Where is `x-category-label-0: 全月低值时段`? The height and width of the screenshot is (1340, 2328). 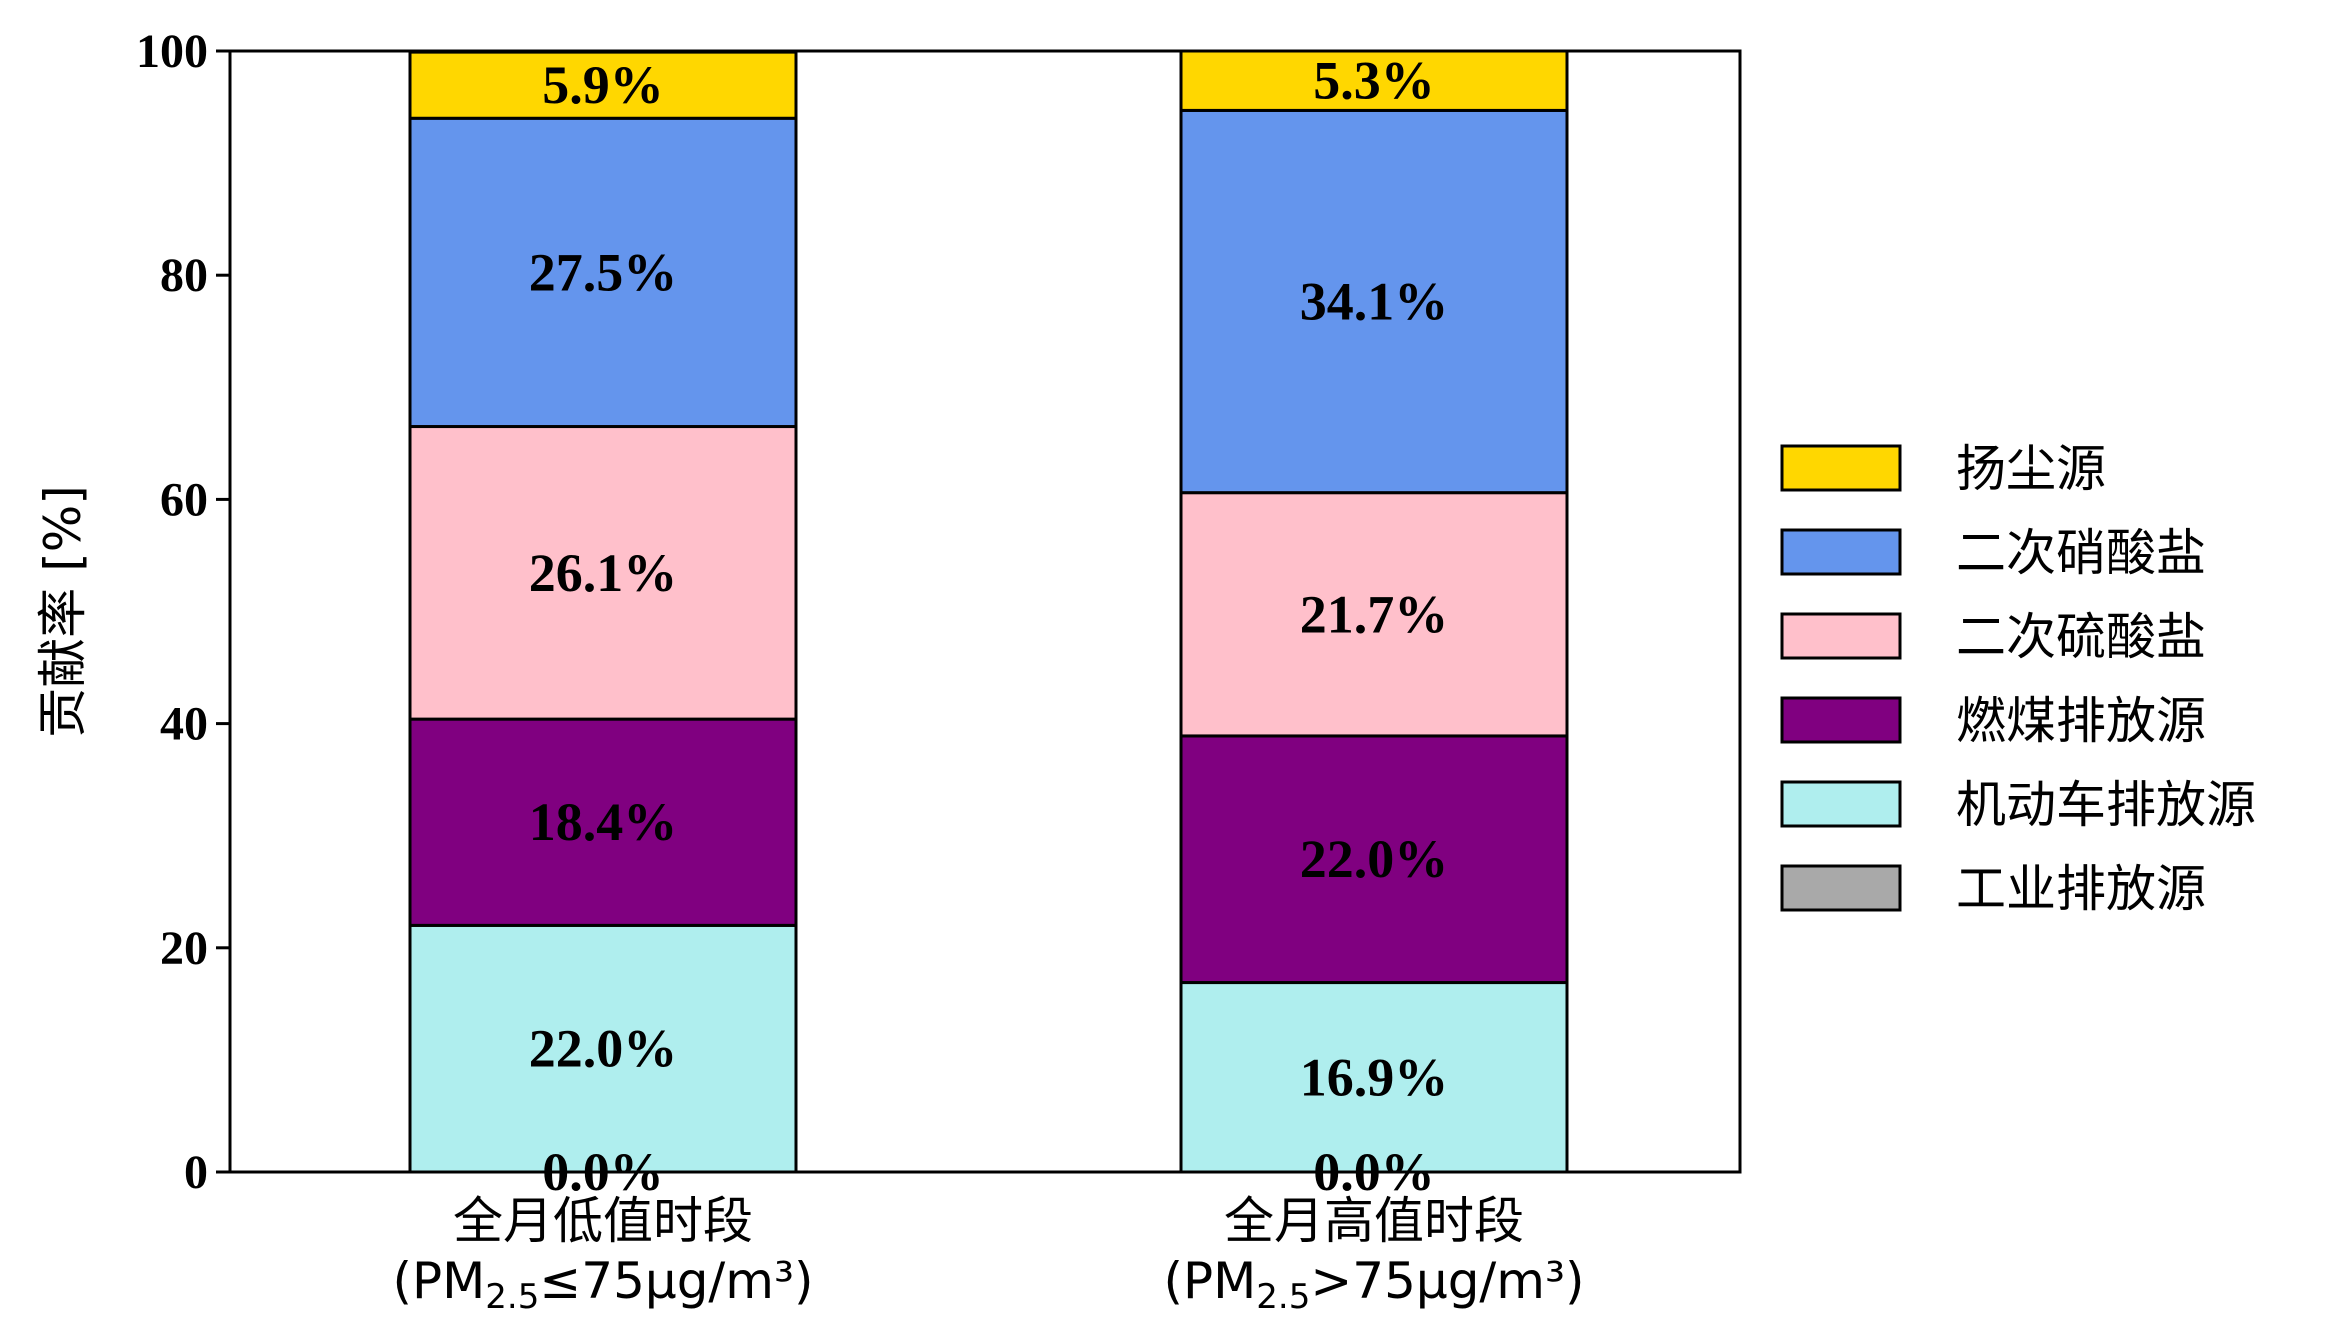
x-category-label-0: 全月低值时段 is located at coordinates (603, 1221).